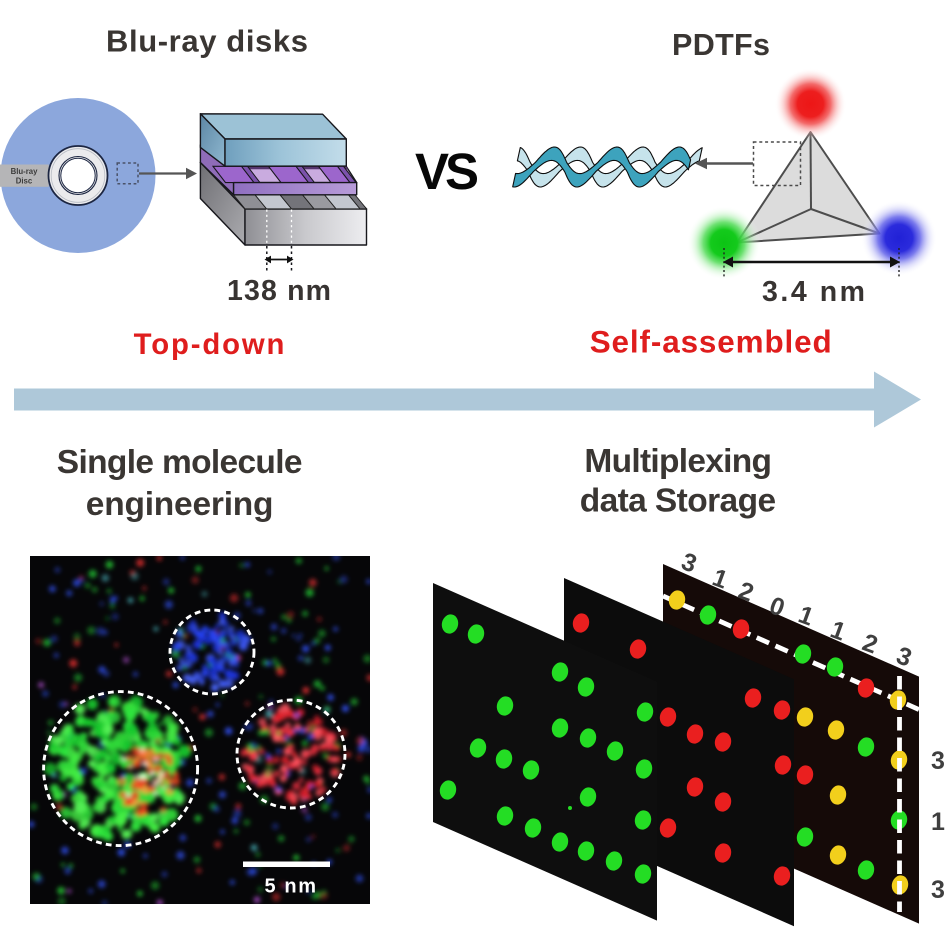 The width and height of the screenshot is (950, 950). What do you see at coordinates (721, 45) in the screenshot?
I see `svg-text: PDTFs` at bounding box center [721, 45].